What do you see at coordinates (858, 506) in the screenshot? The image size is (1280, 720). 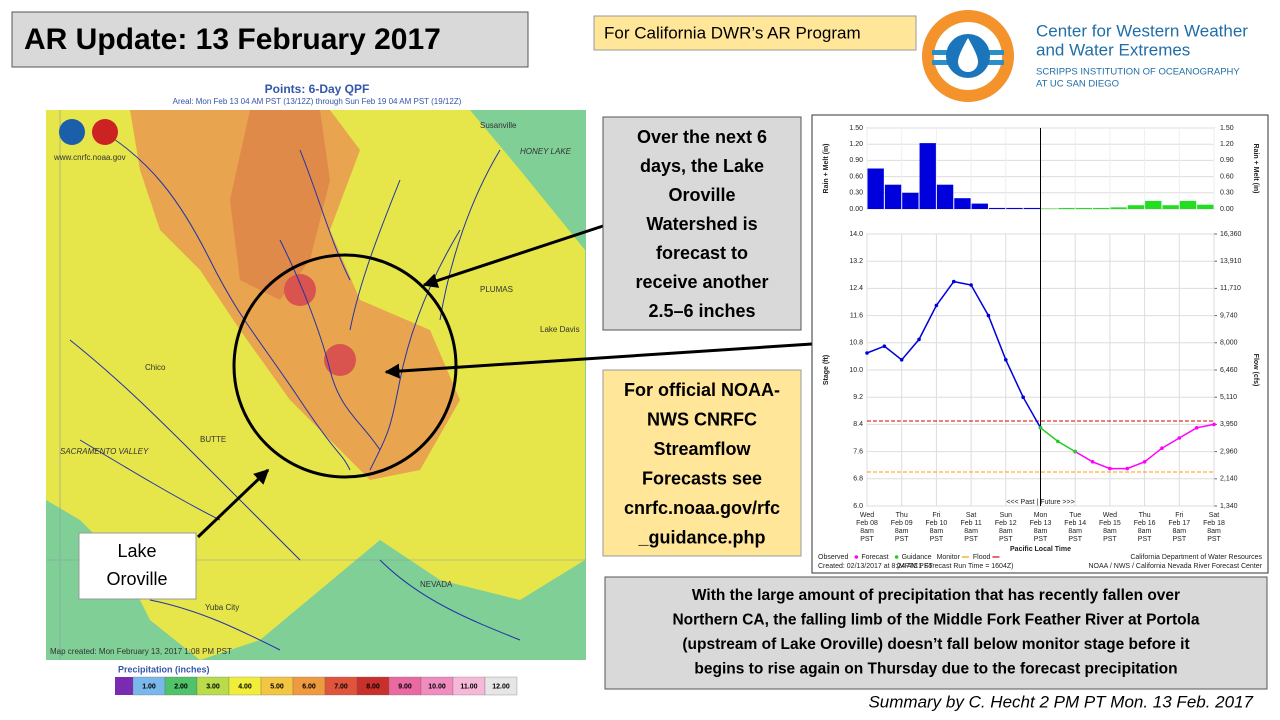 I see `y-tick-label: 6.0` at bounding box center [858, 506].